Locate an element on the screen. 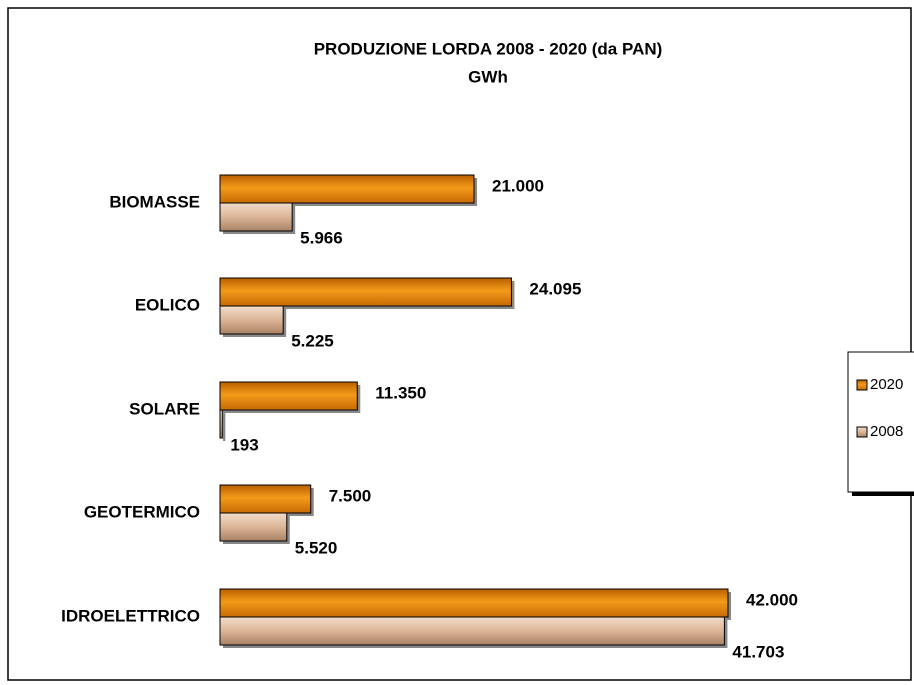  data-label: 42.000 is located at coordinates (772, 599).